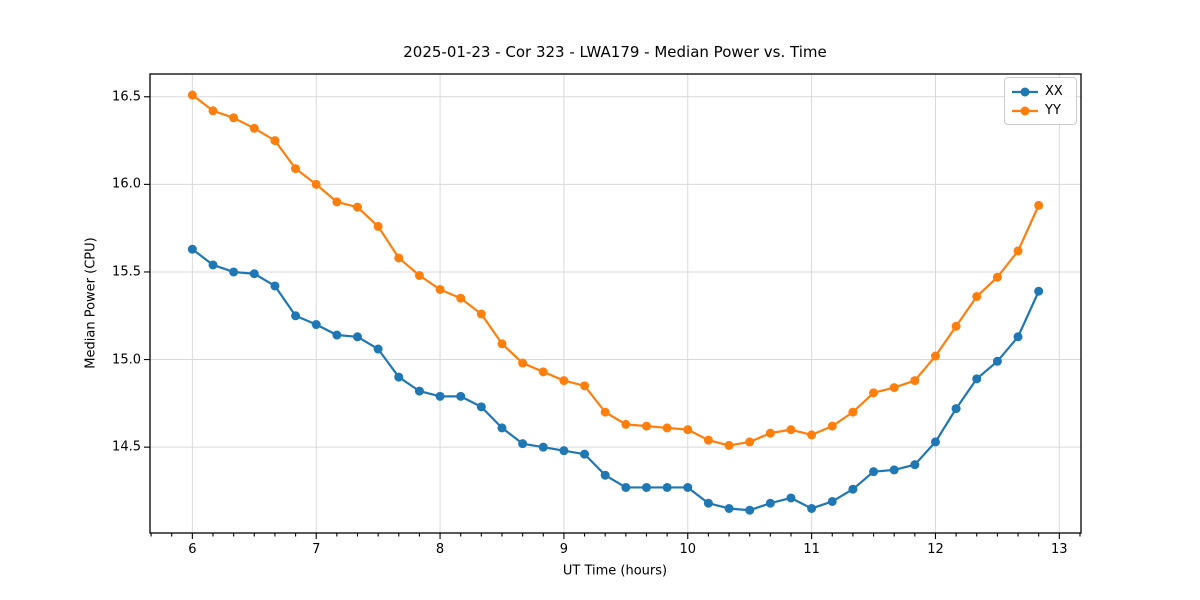 The height and width of the screenshot is (600, 1200). Describe the element at coordinates (1039, 91) in the screenshot. I see `legend-item-xx: XX` at that location.